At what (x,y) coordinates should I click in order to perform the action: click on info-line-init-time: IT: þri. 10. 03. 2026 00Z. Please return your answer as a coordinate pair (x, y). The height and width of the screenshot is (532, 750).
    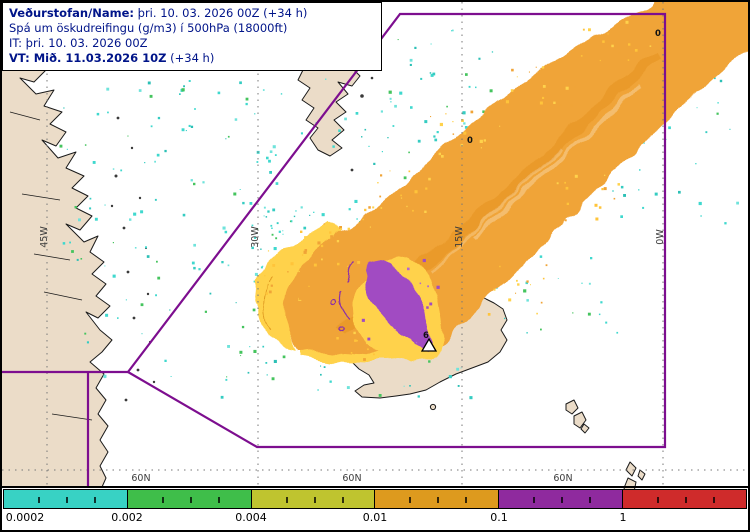
    Looking at the image, I should click on (78, 43).